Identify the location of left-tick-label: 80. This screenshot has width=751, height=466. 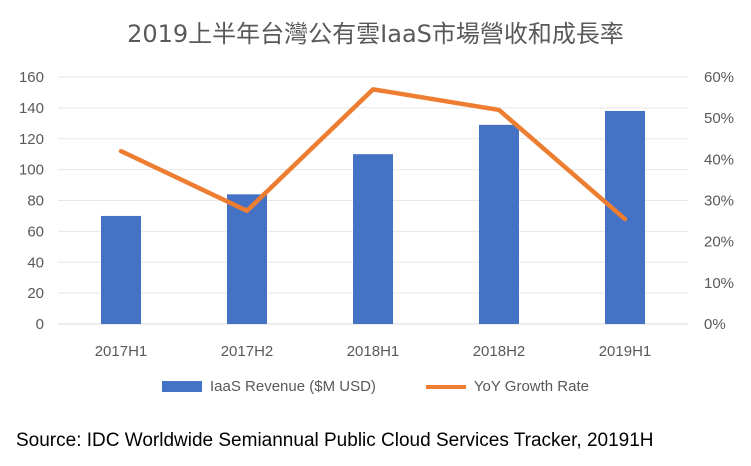
(35, 201).